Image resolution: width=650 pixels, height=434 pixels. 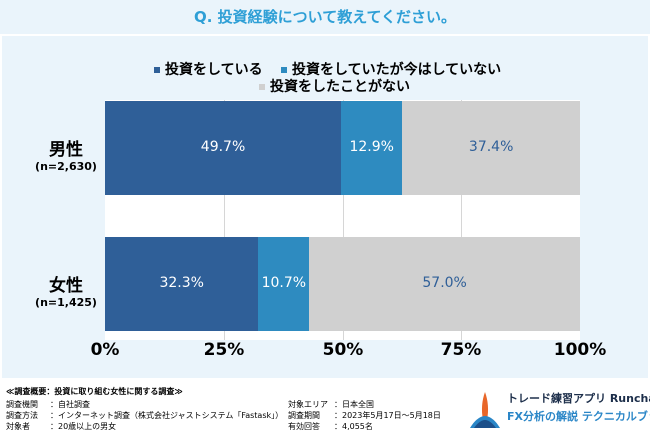 I want to click on survey-value: ：20歳以上の男女, so click(x=83, y=426).